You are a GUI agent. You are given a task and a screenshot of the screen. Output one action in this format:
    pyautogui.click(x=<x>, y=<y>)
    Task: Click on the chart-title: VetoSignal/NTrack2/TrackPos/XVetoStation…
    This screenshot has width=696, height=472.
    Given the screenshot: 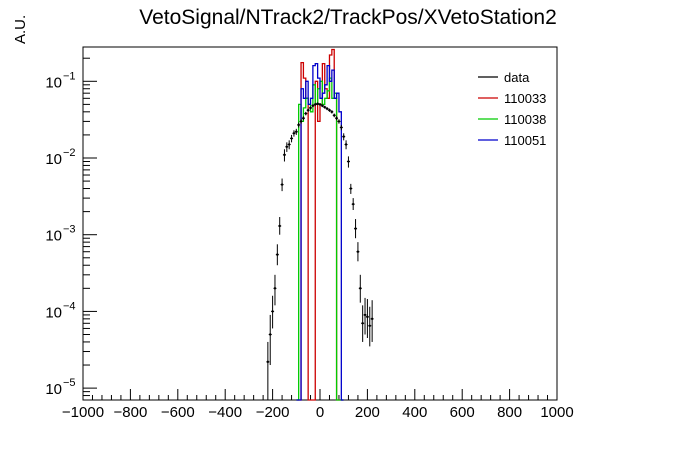 What is the action you would take?
    pyautogui.click(x=348, y=17)
    